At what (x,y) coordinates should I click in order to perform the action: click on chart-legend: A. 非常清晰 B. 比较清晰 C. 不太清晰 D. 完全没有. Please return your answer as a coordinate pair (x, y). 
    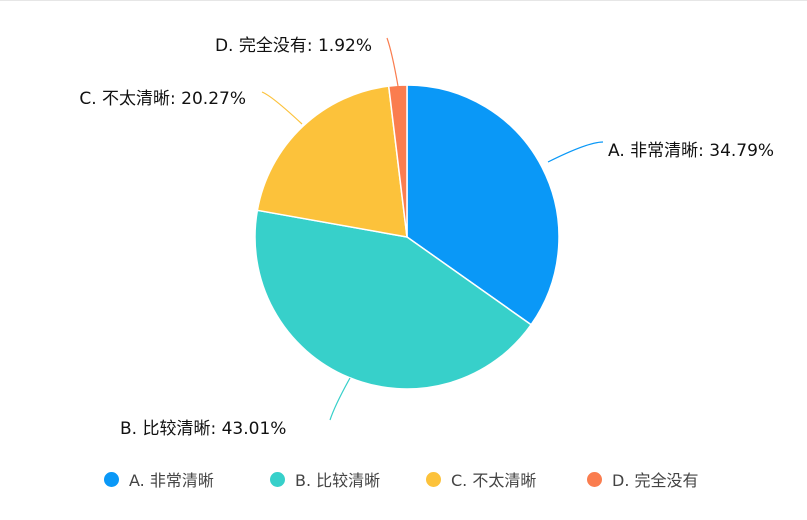
    Looking at the image, I should click on (403, 479).